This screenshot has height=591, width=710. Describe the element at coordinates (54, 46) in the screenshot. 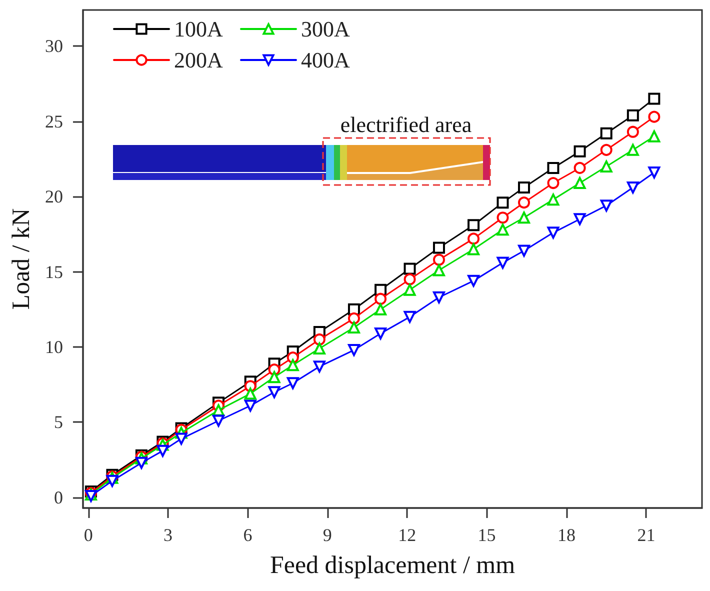

I see `y-tick-label: 30` at that location.